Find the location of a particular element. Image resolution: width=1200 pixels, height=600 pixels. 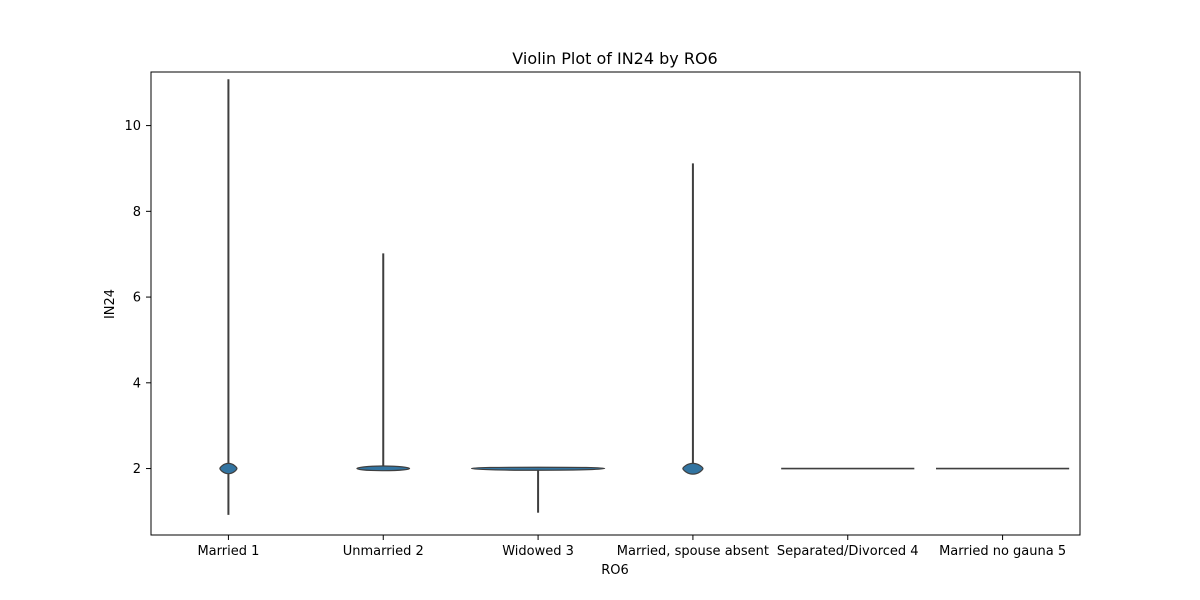

y-tick-label: 2 is located at coordinates (137, 469).